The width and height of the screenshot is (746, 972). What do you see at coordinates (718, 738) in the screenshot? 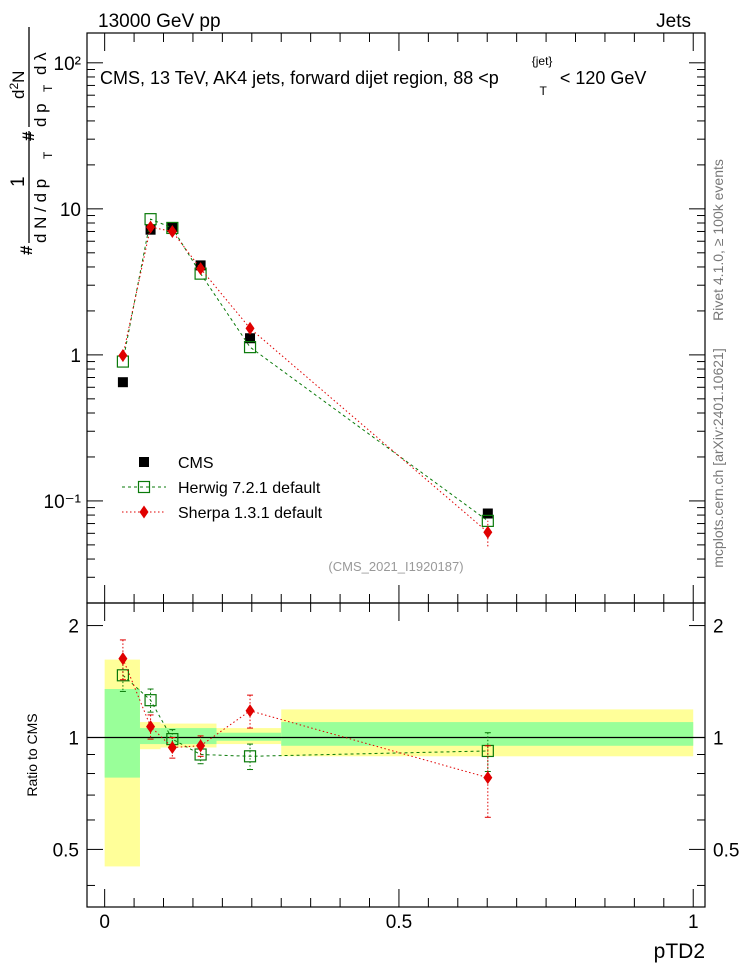
I see `ratio-ytick-label-right: 1` at bounding box center [718, 738].